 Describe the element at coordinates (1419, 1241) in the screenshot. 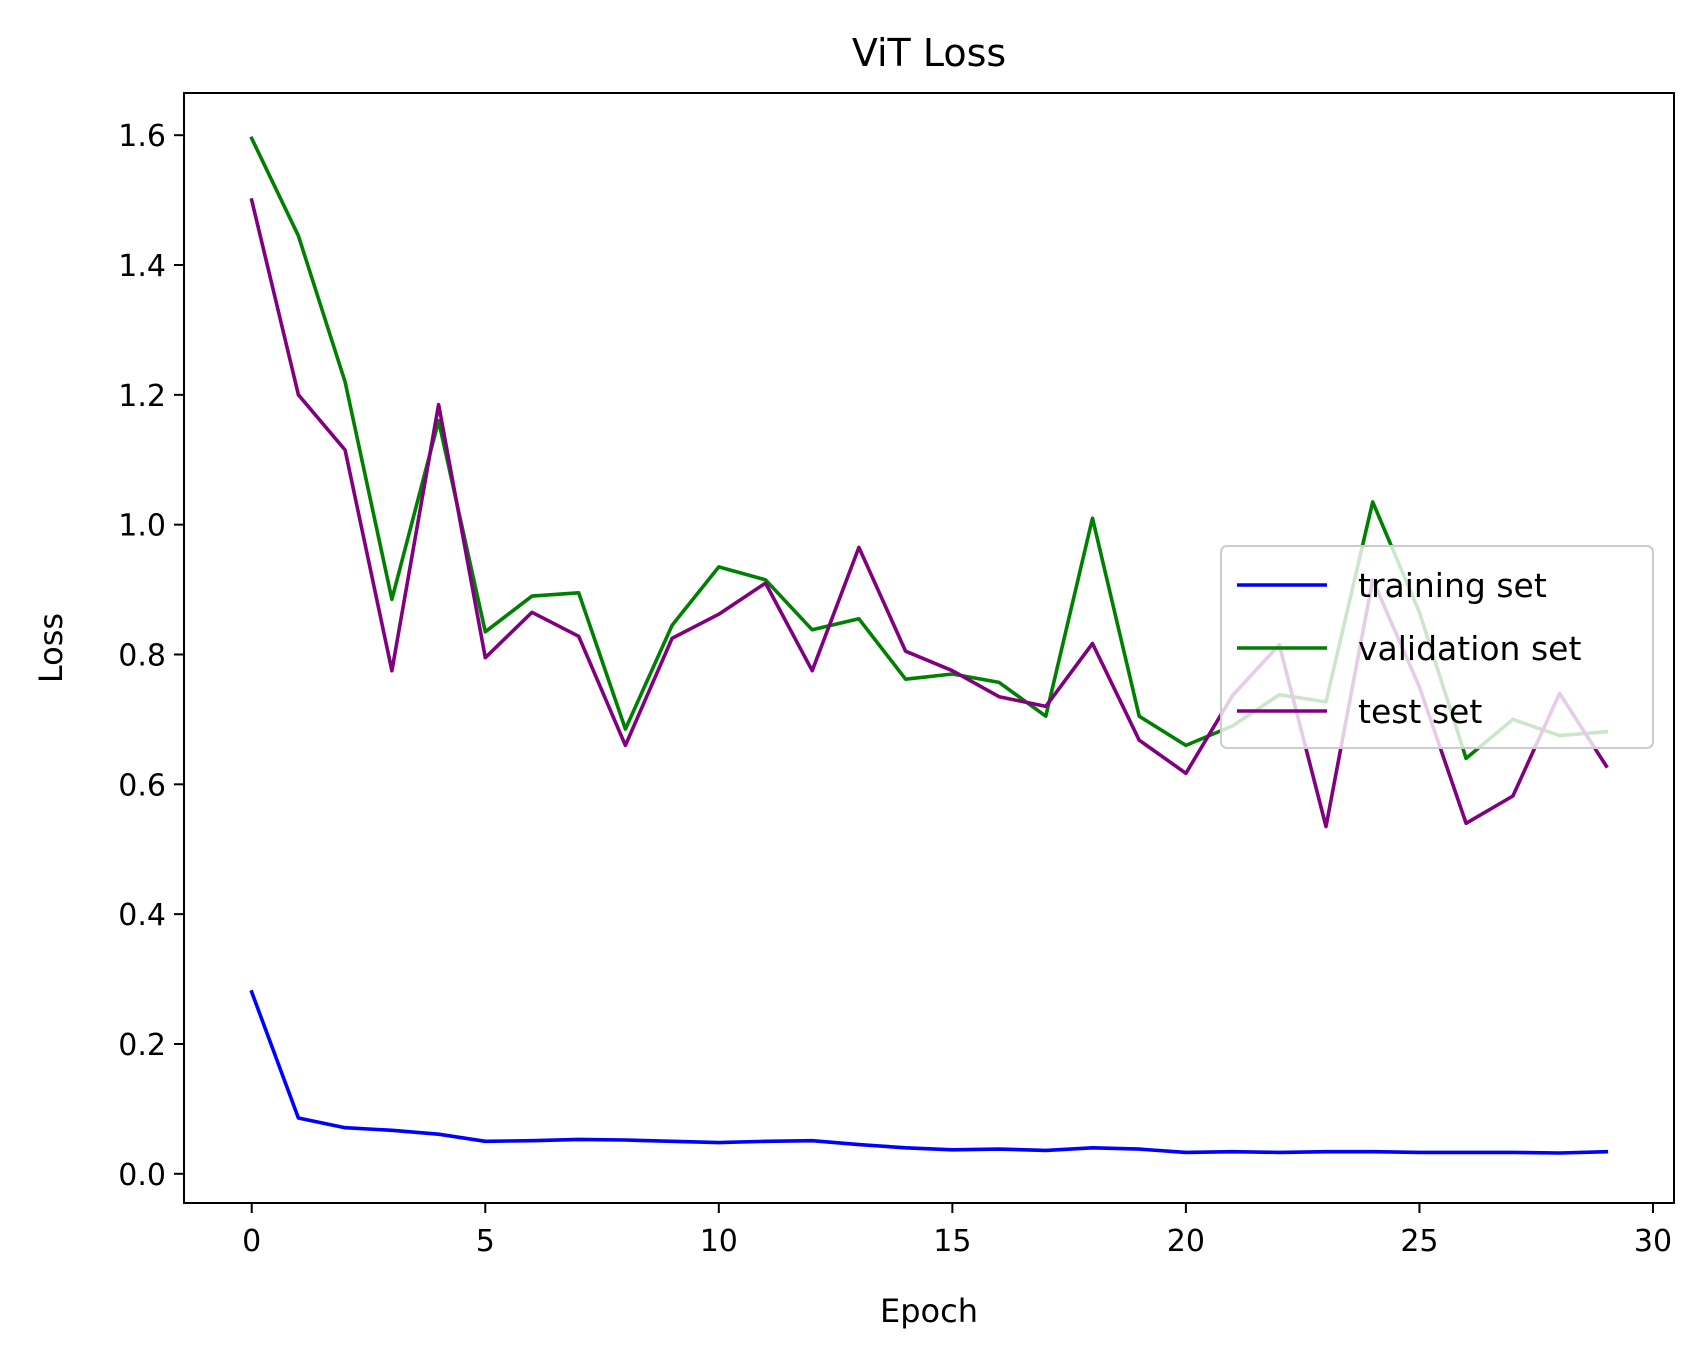

I see `x-tick-label: 25` at that location.